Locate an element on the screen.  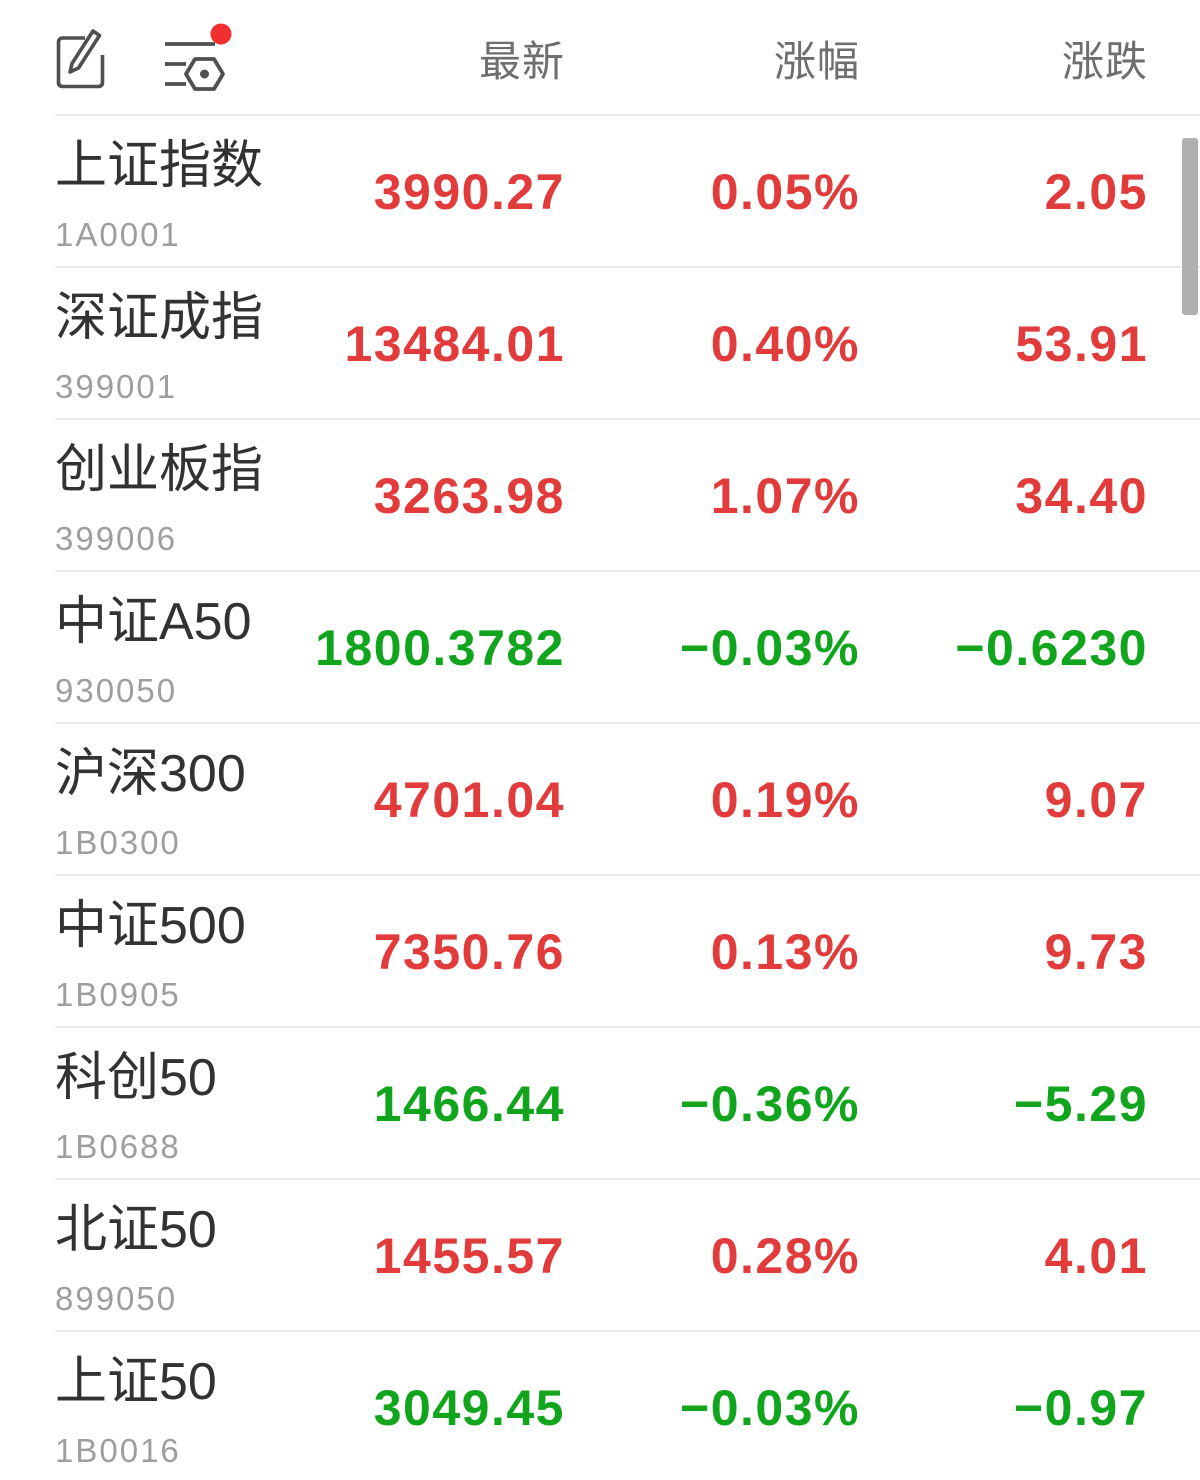
column-header-last: 最新 is located at coordinates (521, 61).